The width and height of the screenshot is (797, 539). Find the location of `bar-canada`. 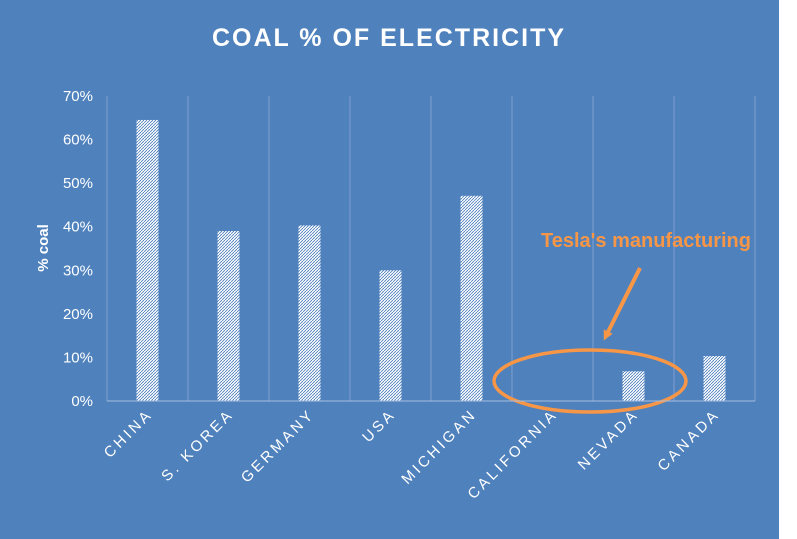

bar-canada is located at coordinates (714, 378).